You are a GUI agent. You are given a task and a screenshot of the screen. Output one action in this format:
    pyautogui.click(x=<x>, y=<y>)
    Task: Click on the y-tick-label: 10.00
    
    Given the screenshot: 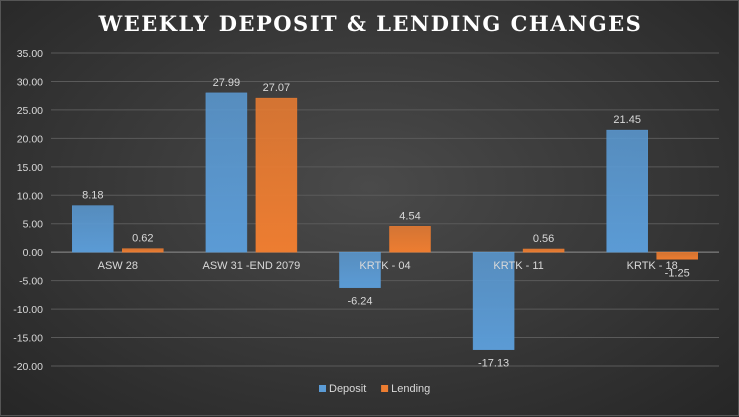 What is the action you would take?
    pyautogui.click(x=30, y=196)
    